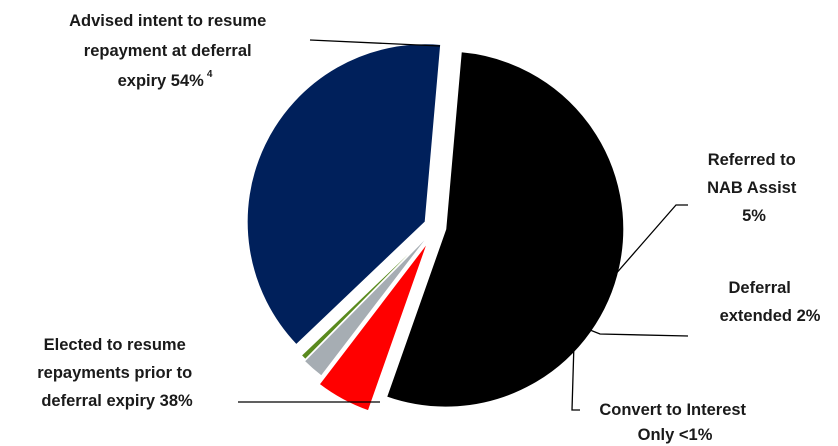  Describe the element at coordinates (675, 435) in the screenshot. I see `label-interest-only-line-2: Only <1%` at that location.